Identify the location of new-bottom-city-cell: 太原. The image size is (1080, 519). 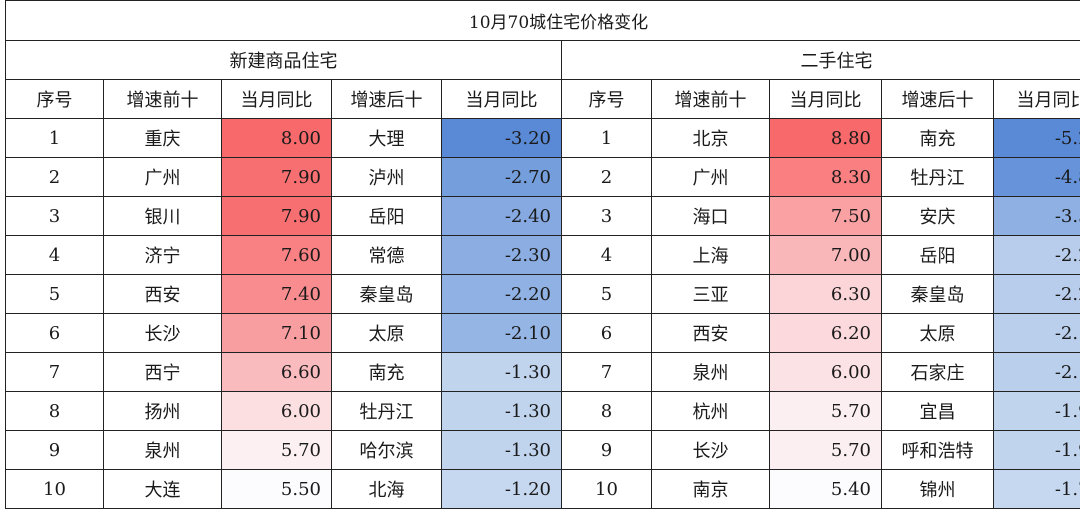
(386, 333).